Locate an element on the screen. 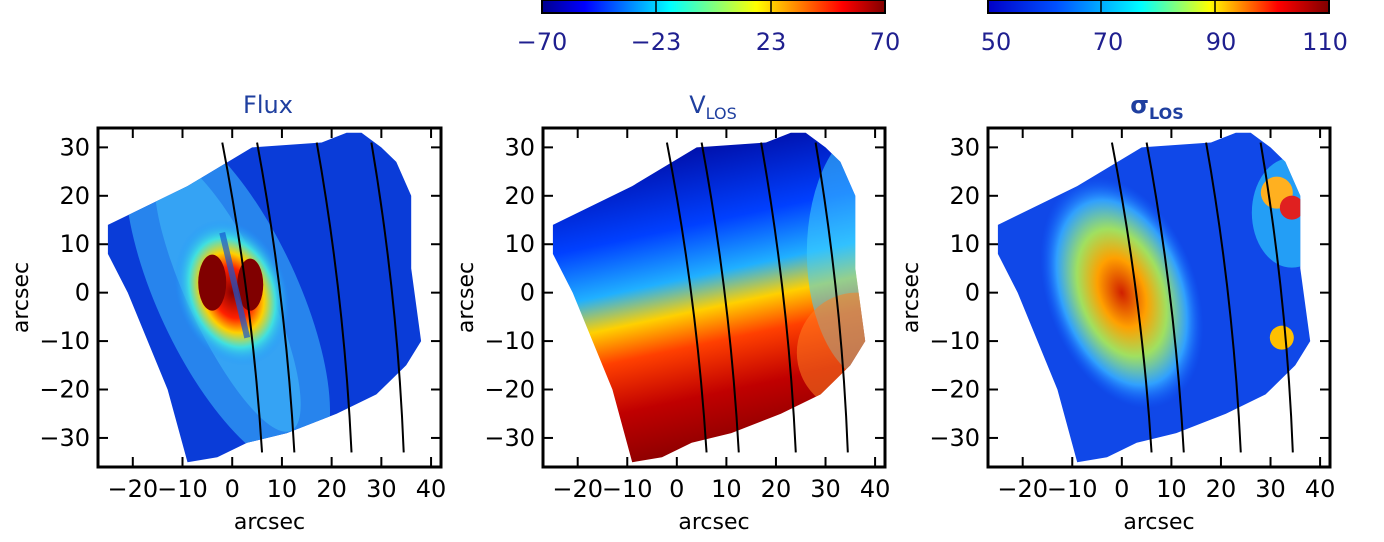 This screenshot has height=542, width=1384. colorbar-2-tick-label: 90 is located at coordinates (1221, 42).